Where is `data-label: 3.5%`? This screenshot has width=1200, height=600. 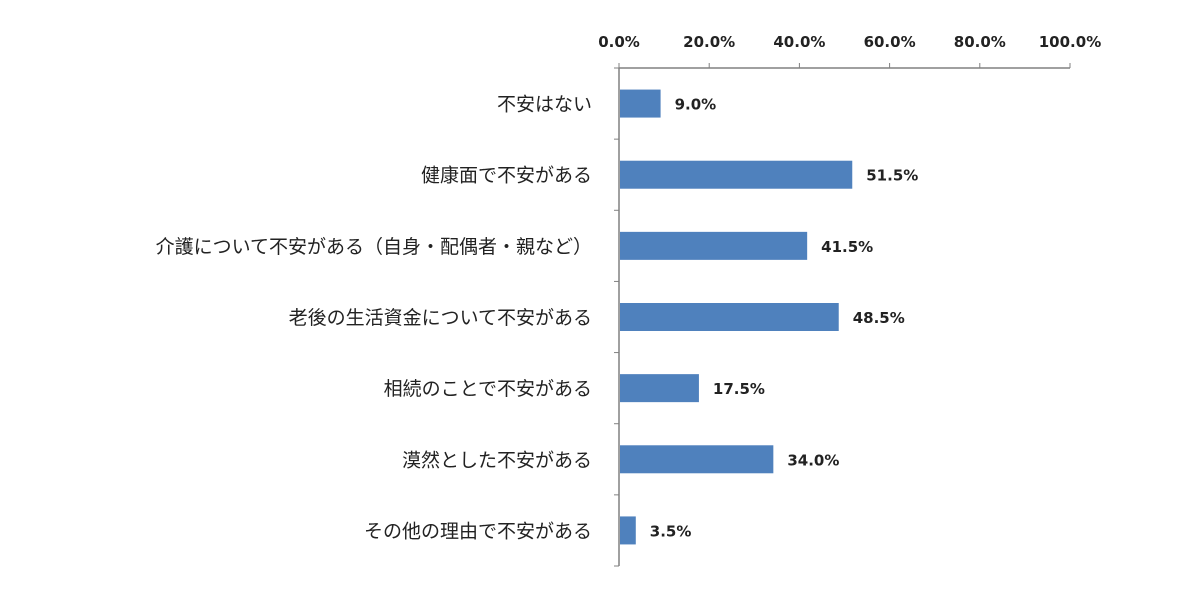
data-label: 3.5% is located at coordinates (671, 531).